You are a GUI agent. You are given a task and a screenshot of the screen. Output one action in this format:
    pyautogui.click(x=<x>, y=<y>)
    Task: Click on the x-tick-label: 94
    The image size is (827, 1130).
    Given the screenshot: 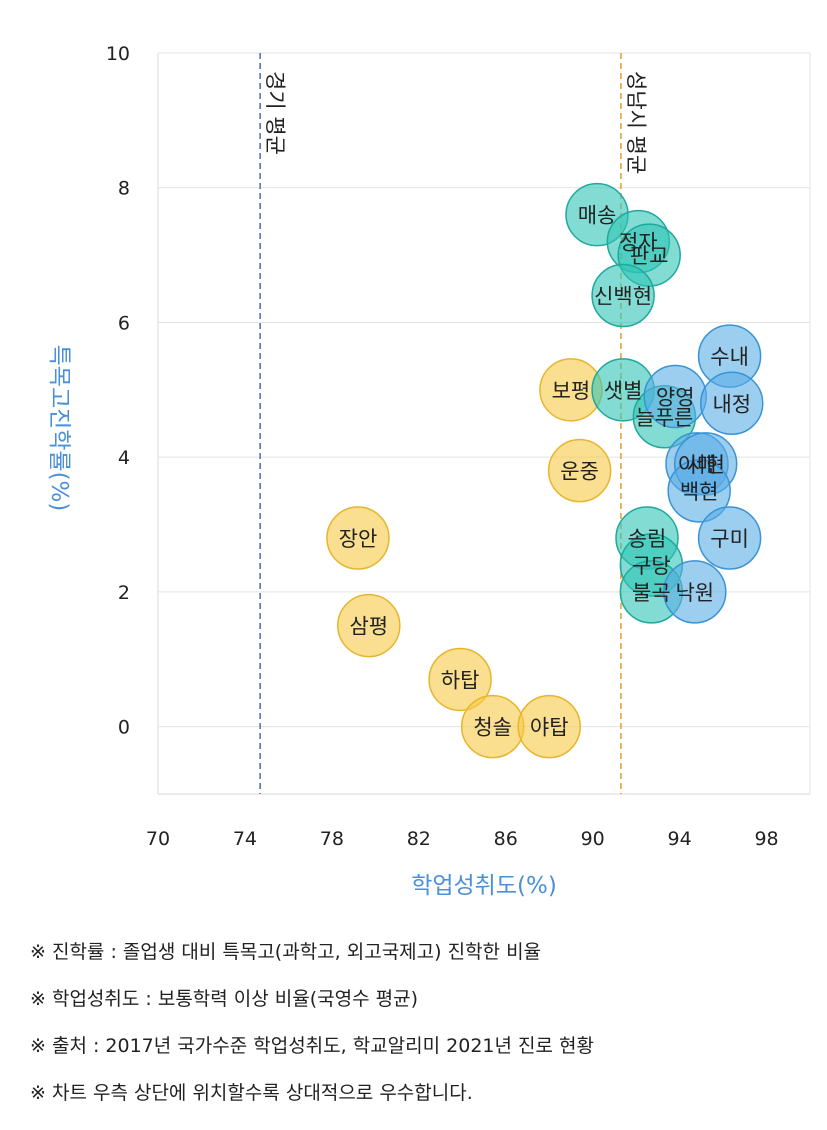 What is the action you would take?
    pyautogui.click(x=680, y=839)
    